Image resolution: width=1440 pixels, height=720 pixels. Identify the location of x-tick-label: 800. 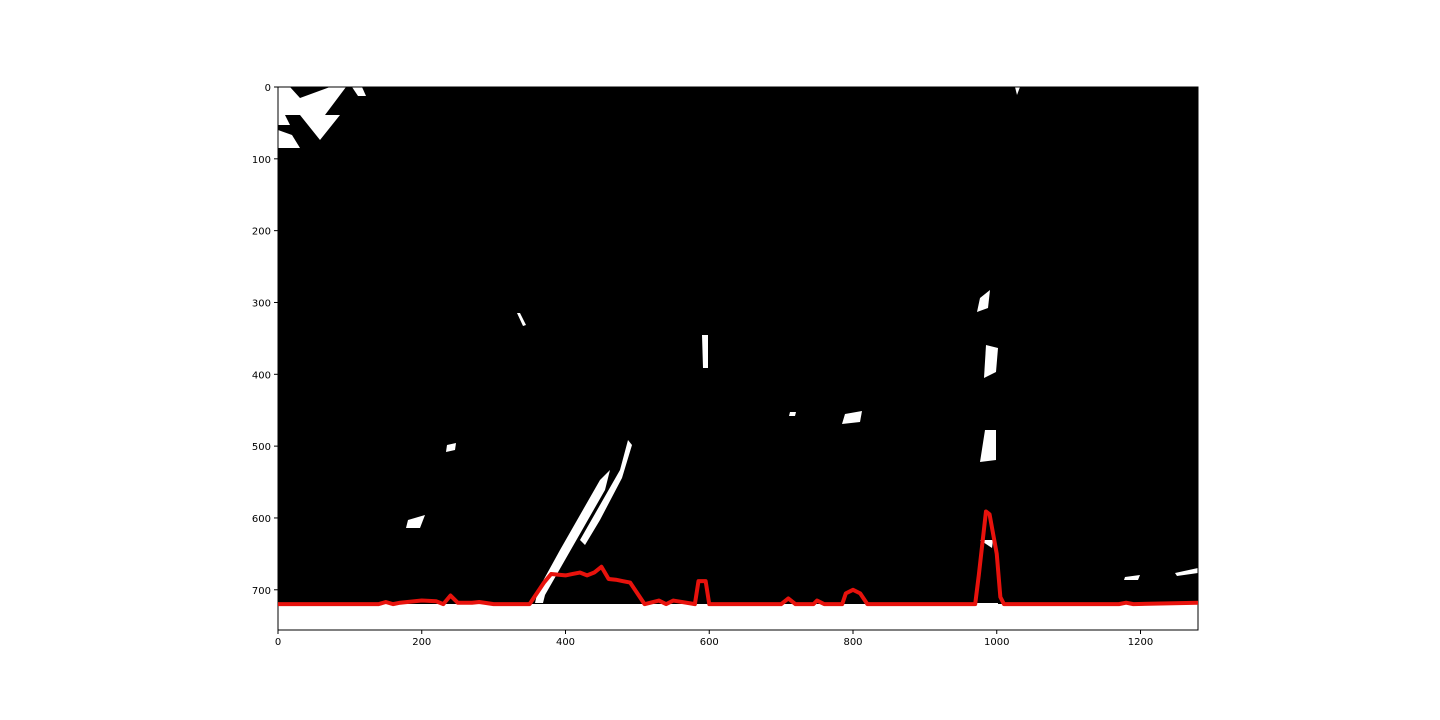
(852, 642).